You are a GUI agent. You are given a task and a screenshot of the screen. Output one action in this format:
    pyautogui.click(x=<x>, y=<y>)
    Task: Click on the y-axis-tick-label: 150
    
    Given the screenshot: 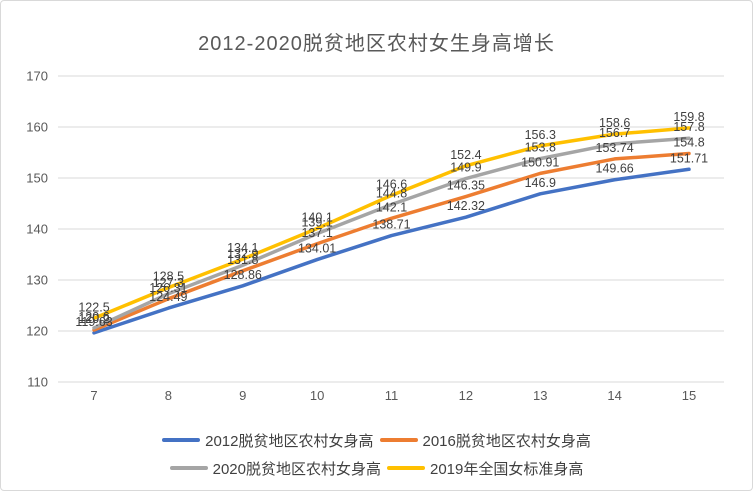 What is the action you would take?
    pyautogui.click(x=37, y=178)
    